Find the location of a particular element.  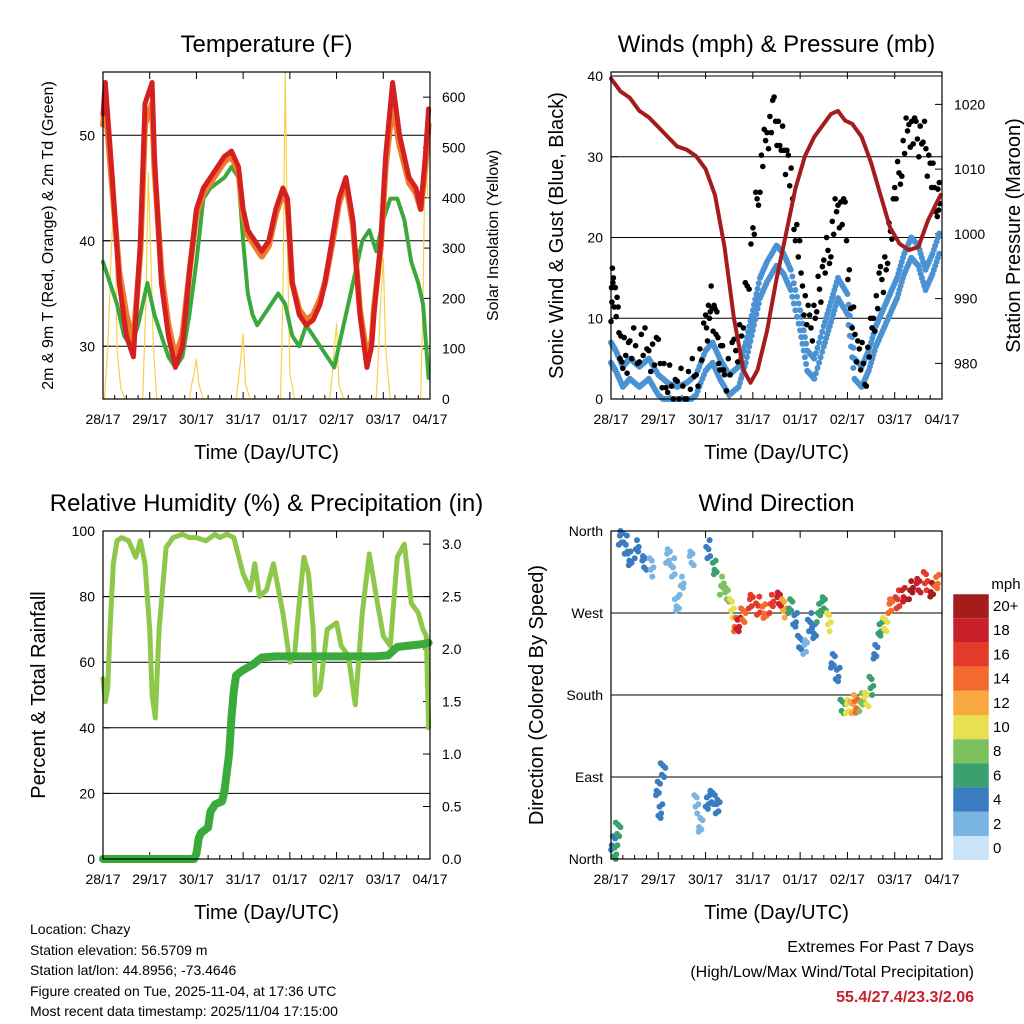

x-tick-label: 04/17 is located at coordinates (941, 879).